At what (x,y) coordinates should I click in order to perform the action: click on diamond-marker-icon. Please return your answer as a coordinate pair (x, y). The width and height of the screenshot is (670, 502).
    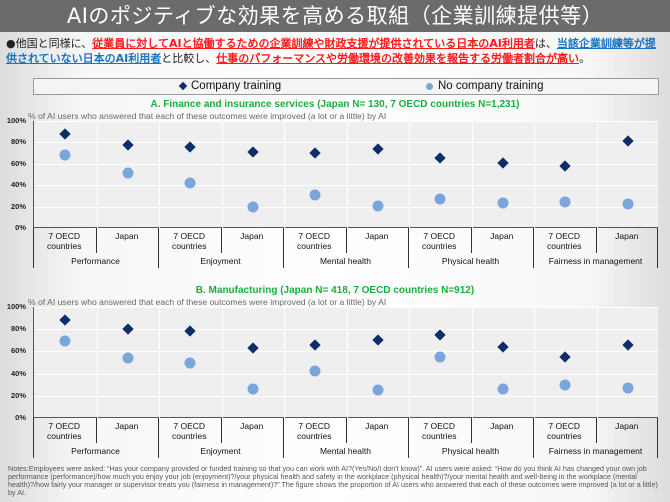
    Looking at the image, I should click on (183, 86).